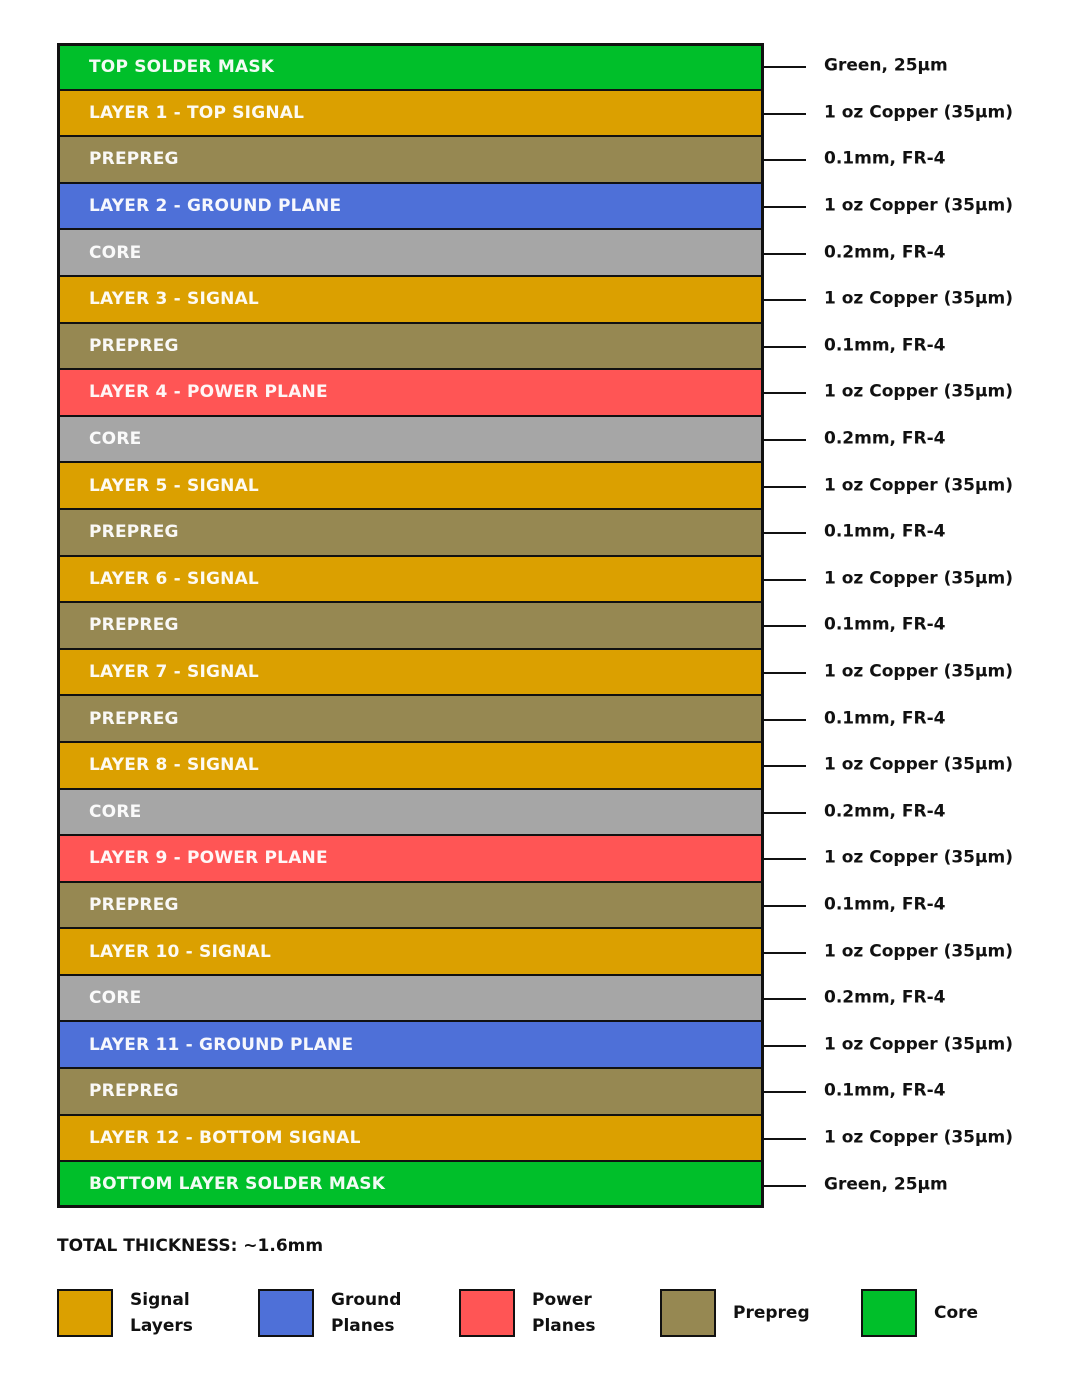 The image size is (1065, 1375). I want to click on legend-item: Signal Layers, so click(157, 1313).